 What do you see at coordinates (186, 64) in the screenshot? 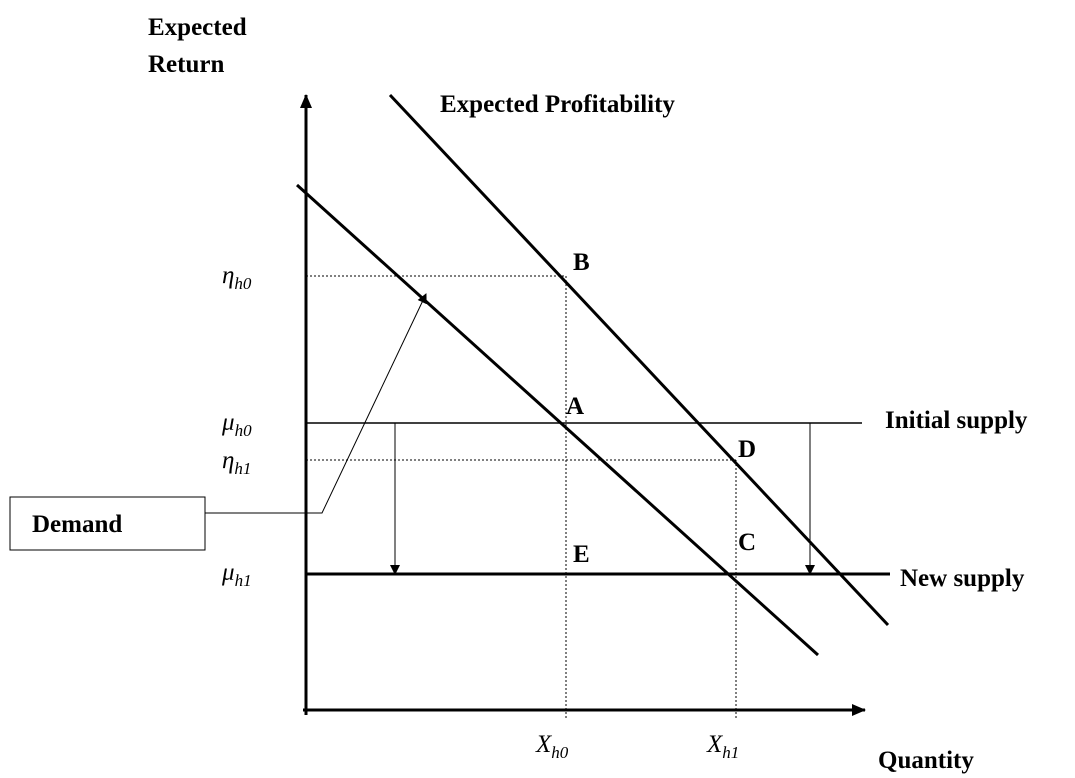
I see `y-axis-title: Return` at bounding box center [186, 64].